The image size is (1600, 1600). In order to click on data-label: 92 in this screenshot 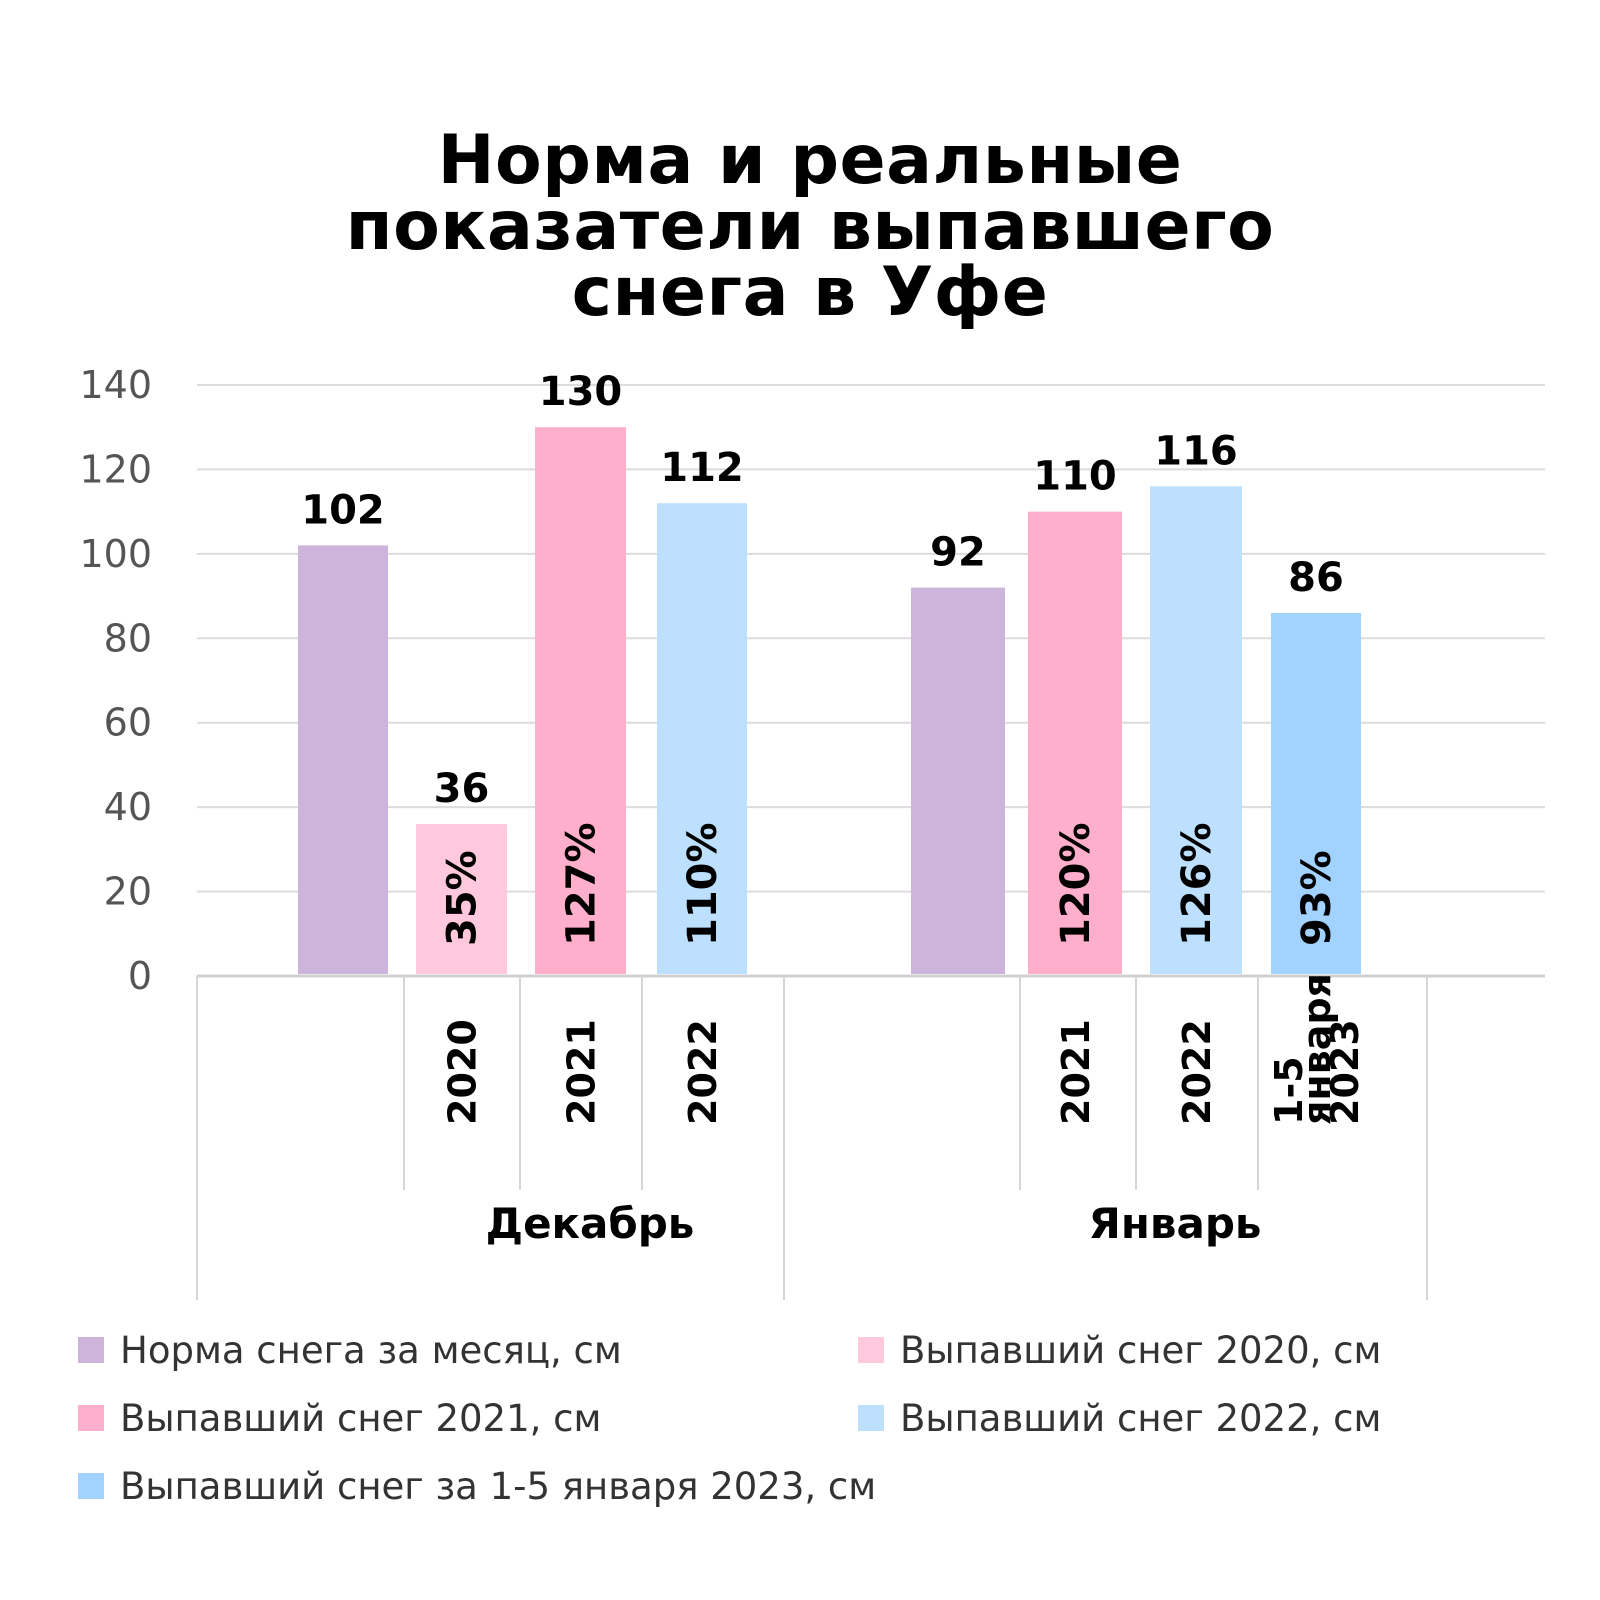, I will do `click(958, 553)`.